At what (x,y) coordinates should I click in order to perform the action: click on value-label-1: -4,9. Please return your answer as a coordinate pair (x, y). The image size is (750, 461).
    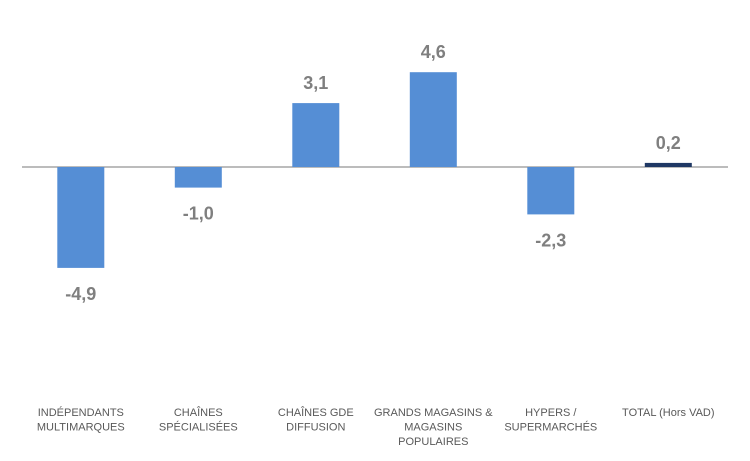
    Looking at the image, I should click on (80, 294).